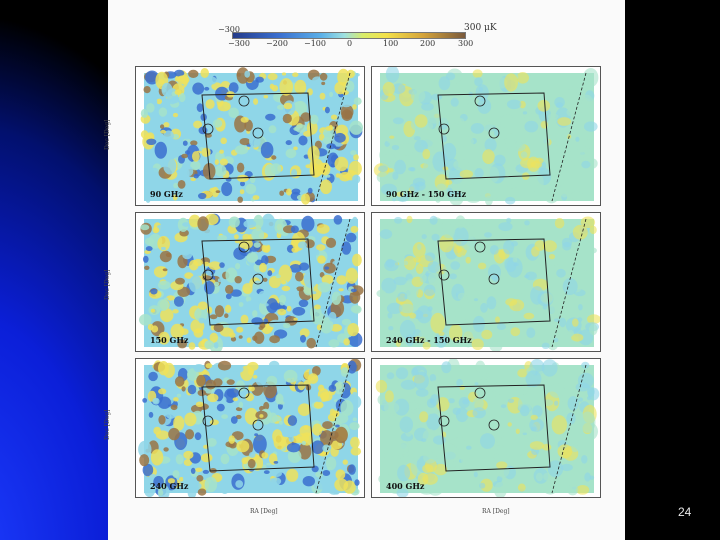 The width and height of the screenshot is (720, 540). Describe the element at coordinates (244, 247) in the screenshot. I see `source-circle` at that location.